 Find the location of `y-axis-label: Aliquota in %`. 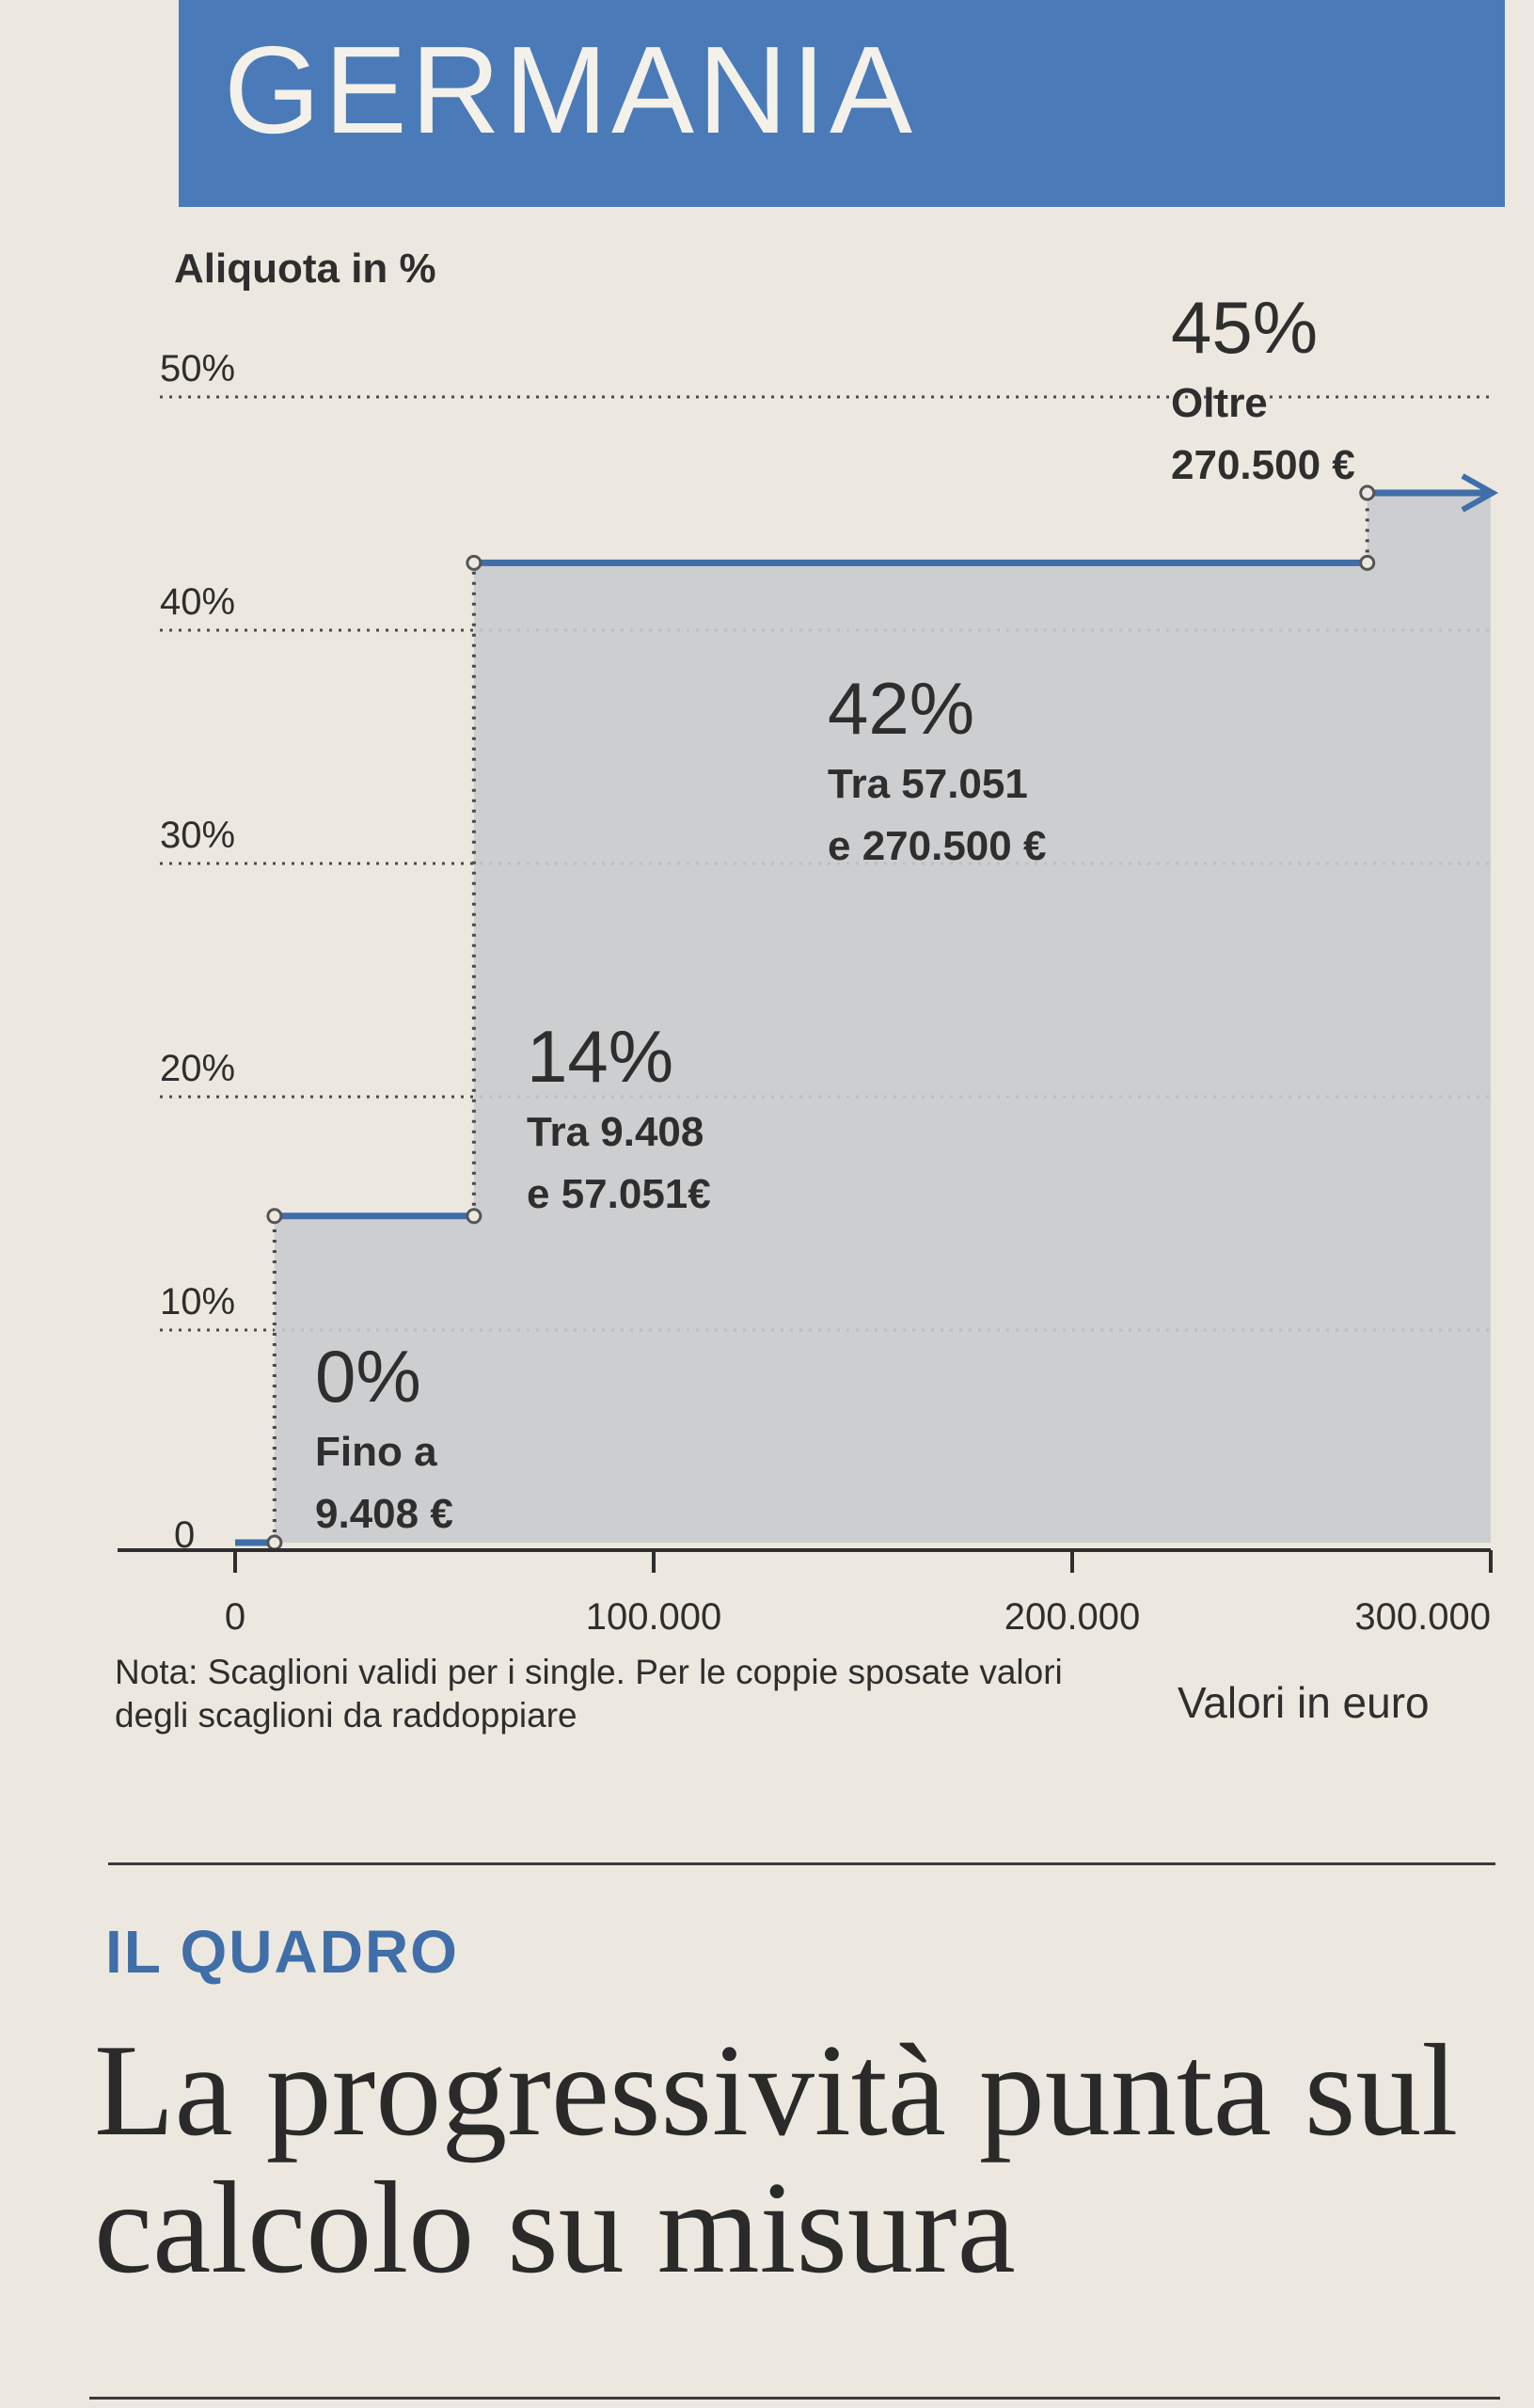

y-axis-label: Aliquota in % is located at coordinates (305, 269).